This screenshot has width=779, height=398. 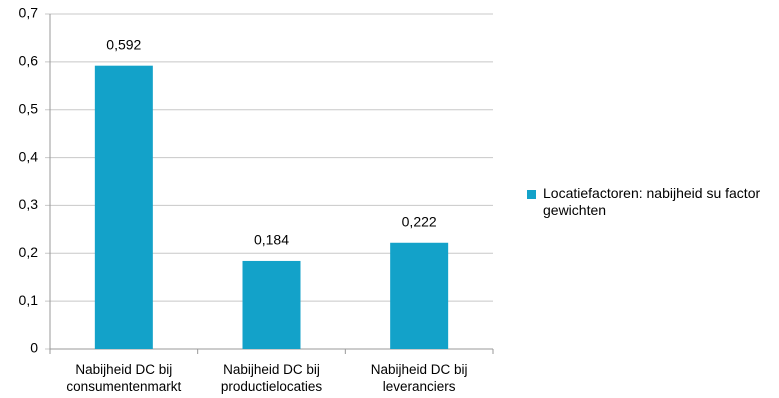 What do you see at coordinates (29, 61) in the screenshot?
I see `y-tick-label: 0,6` at bounding box center [29, 61].